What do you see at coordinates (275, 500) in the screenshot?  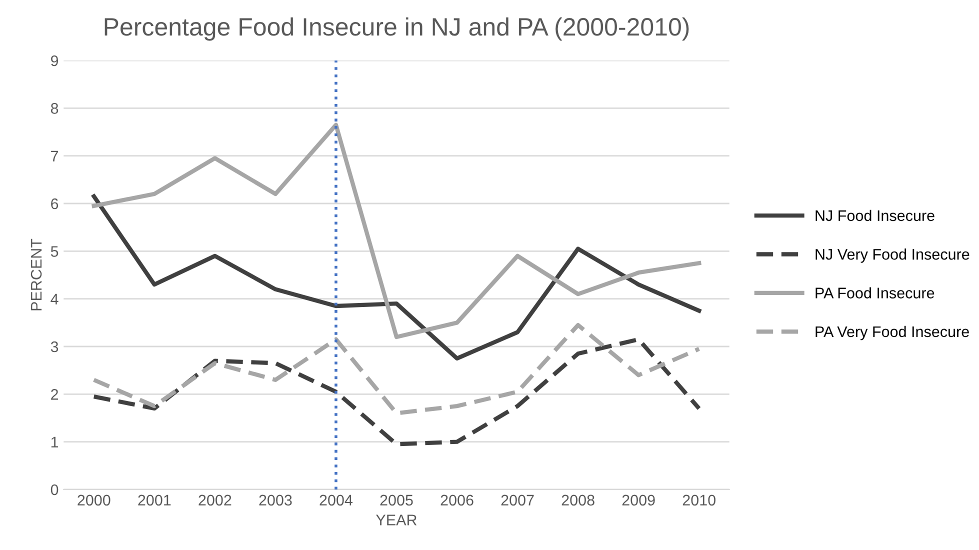 I see `x-tick-label: 2003` at bounding box center [275, 500].